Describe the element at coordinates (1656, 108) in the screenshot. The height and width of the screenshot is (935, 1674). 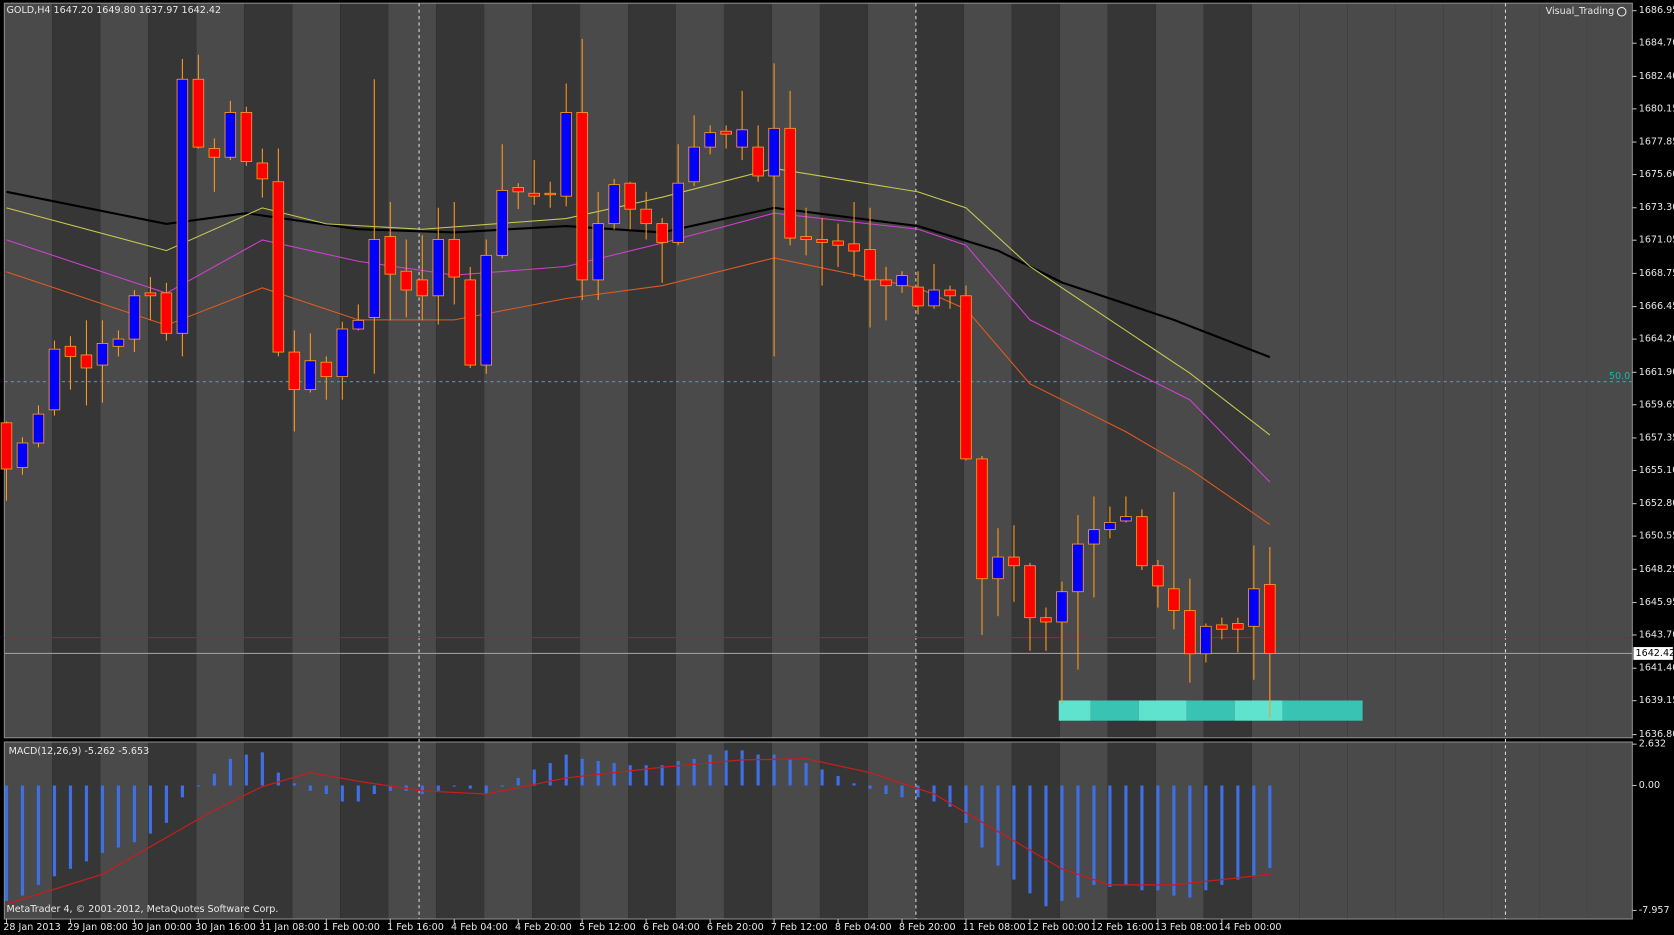
I see `y-tick-label: 1680.15` at that location.